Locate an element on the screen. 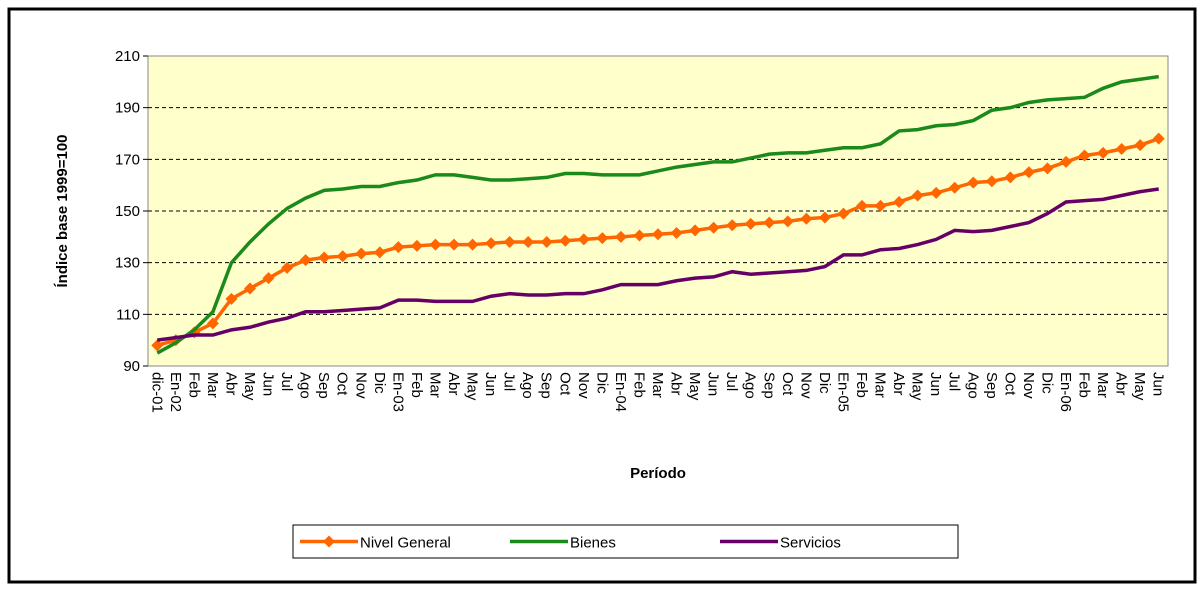  y-tick-label: 130 is located at coordinates (127, 263).